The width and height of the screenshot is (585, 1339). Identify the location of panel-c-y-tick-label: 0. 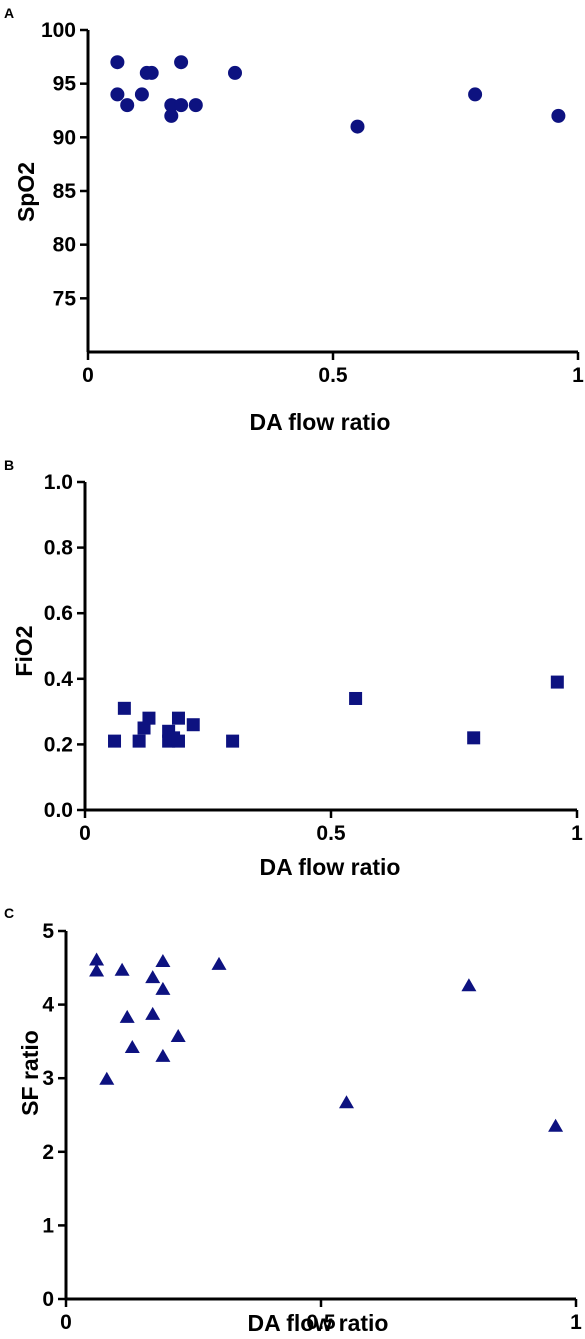
(48, 1299).